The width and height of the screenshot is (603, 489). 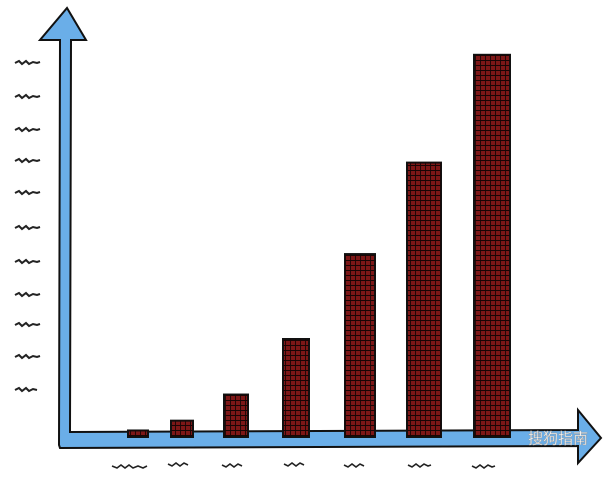 What do you see at coordinates (558, 439) in the screenshot?
I see `watermark: 搜狗指南` at bounding box center [558, 439].